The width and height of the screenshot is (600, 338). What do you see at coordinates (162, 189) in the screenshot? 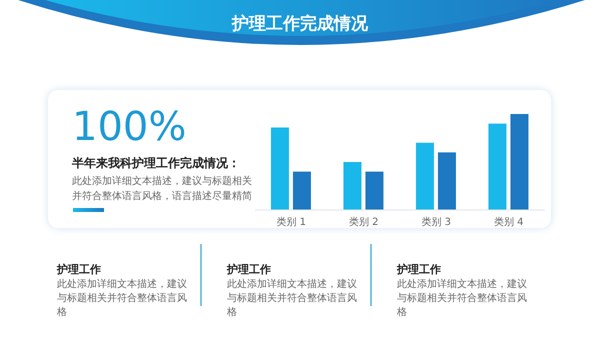
I see `text: 此处添加详细文本描述，建议与标题相关并符合整体语言风格，语言描述尽量精简` at bounding box center [162, 189].